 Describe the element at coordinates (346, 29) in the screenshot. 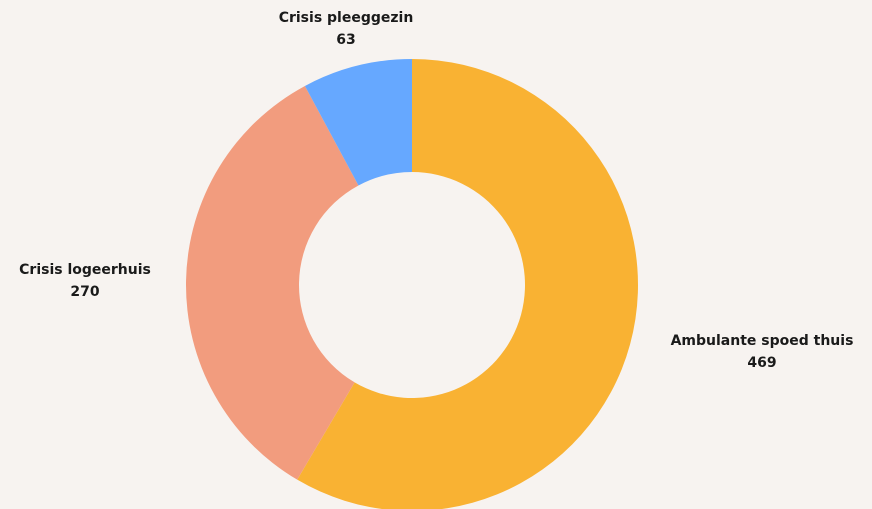

I see `slice-label-crisis-pleeggezin: Crisis pleeggezin 63` at that location.